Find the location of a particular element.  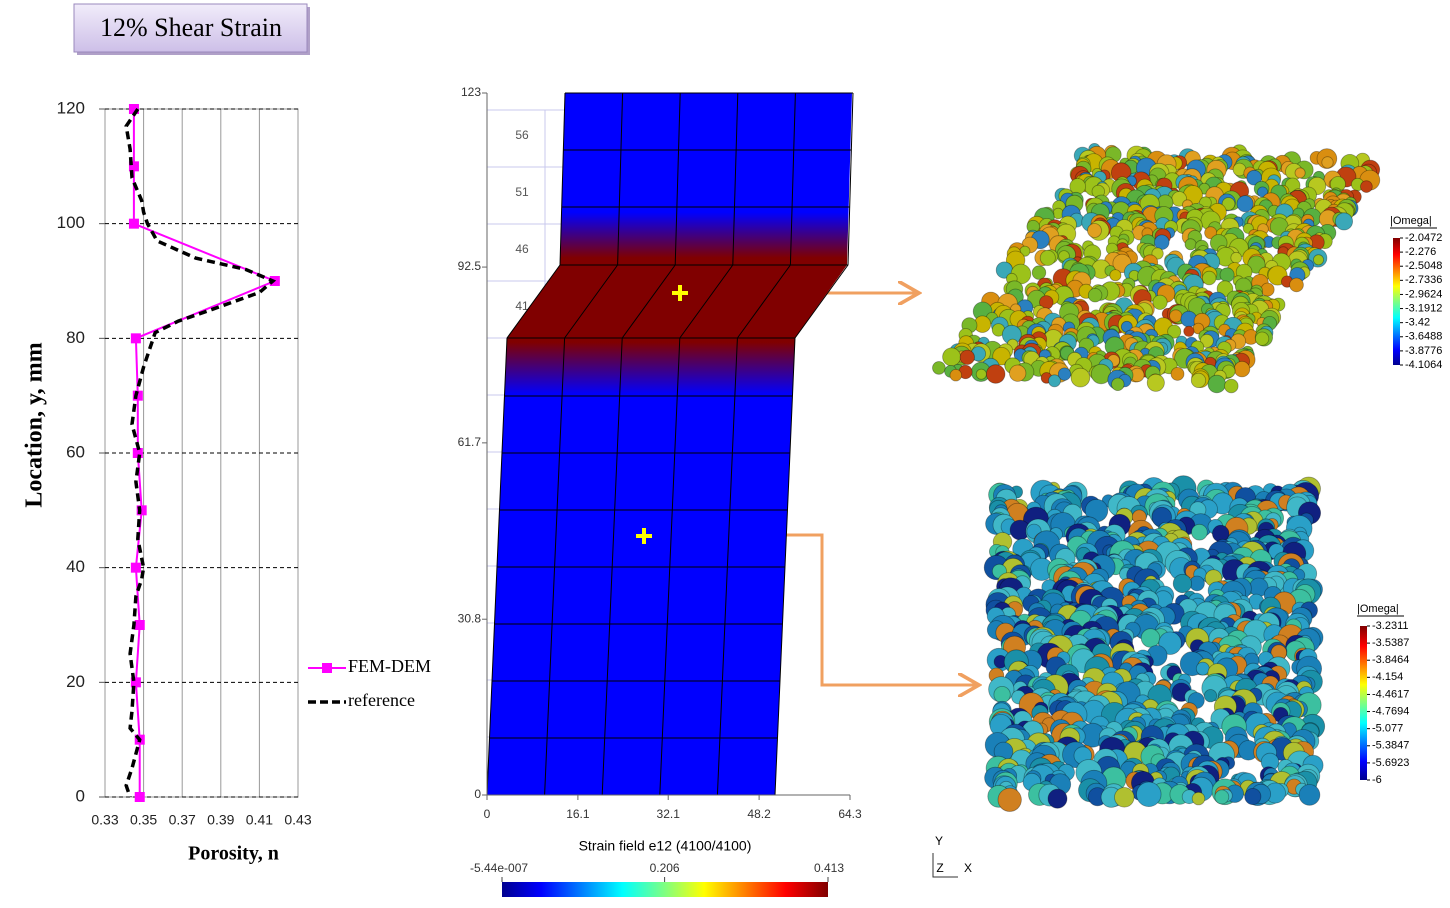

y-tick-label: 30.8 is located at coordinates (470, 618).